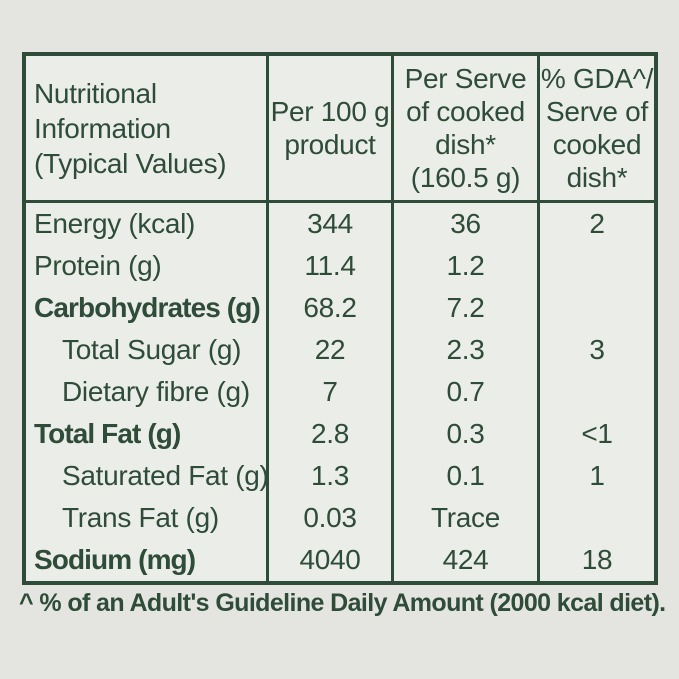  I want to click on total-fat-per-serve: 0.3, so click(467, 434).